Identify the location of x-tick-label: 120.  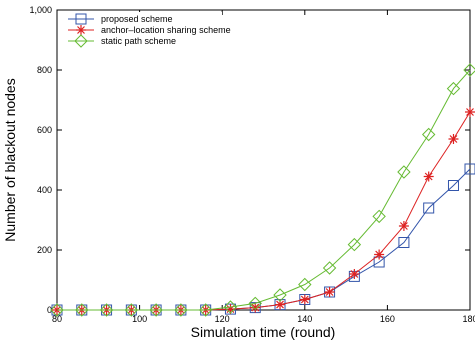
(222, 319).